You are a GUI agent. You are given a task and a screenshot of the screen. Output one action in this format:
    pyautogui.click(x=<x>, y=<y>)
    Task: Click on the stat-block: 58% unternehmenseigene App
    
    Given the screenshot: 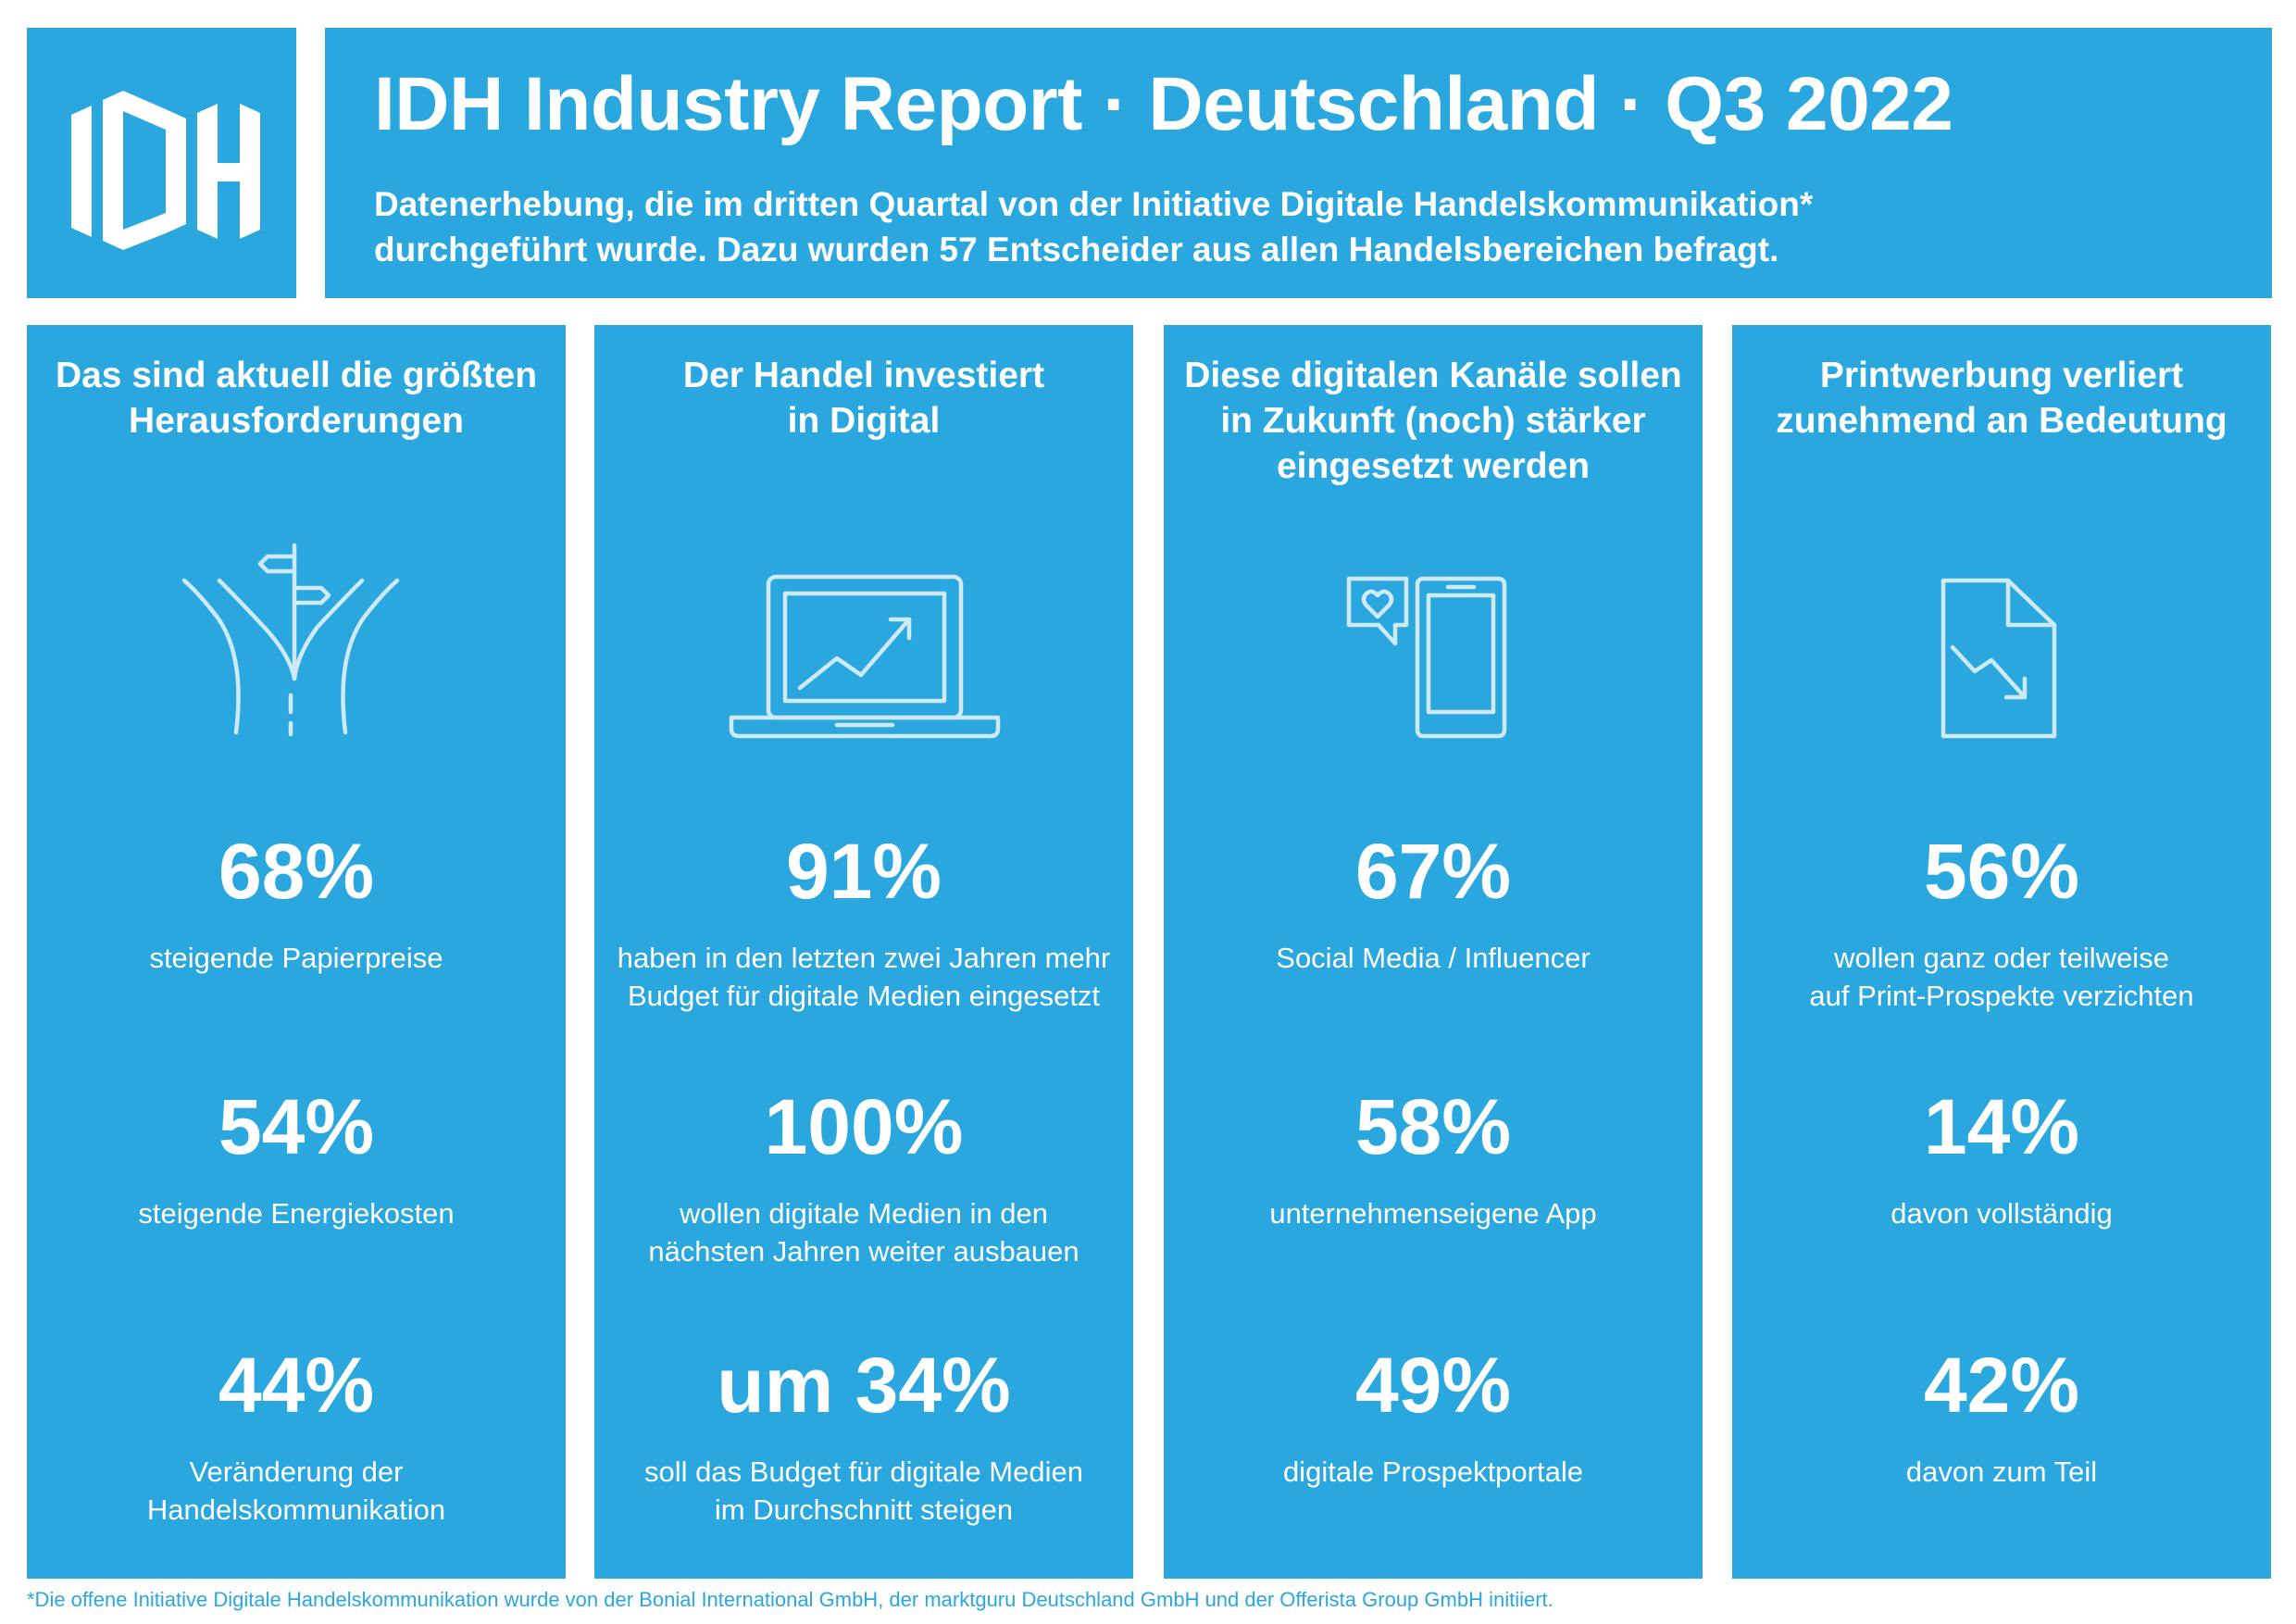 What is the action you would take?
    pyautogui.click(x=1433, y=1158)
    